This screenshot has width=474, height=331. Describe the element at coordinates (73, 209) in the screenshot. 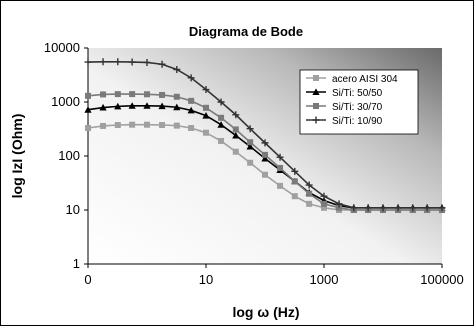

I see `y-tick-label: 10` at that location.